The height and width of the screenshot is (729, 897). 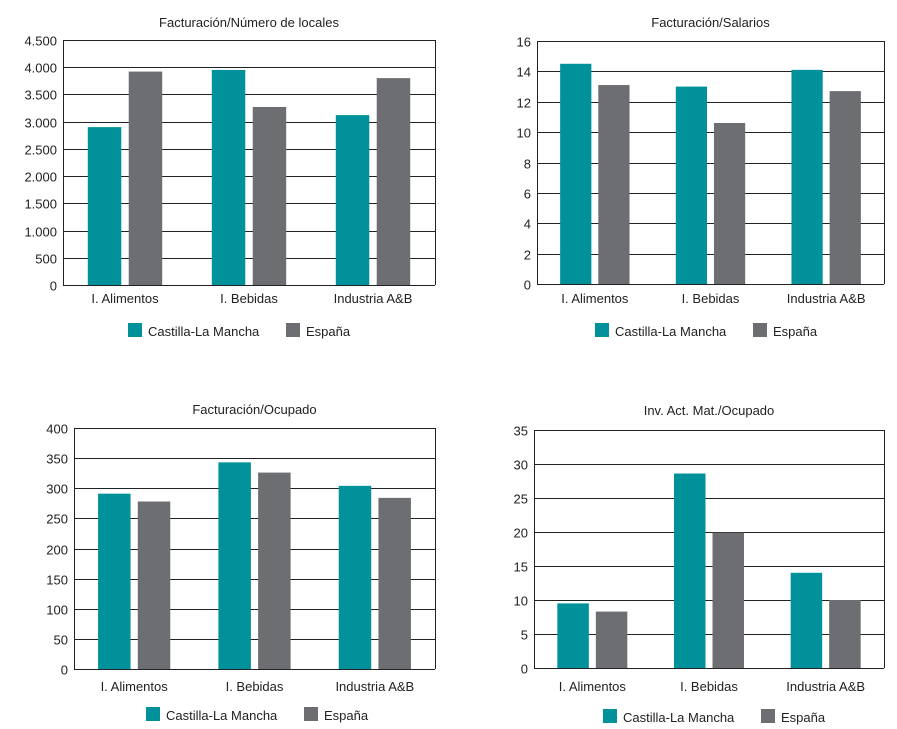 I want to click on y-tick-label: 500, so click(x=46, y=259).